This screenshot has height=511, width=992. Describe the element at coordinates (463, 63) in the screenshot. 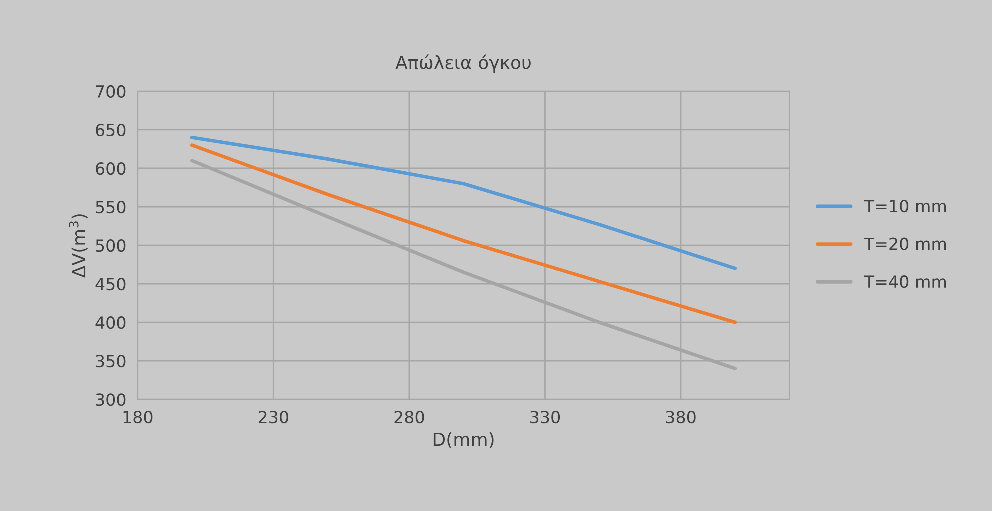

I see `chart-title: Απώλεια όγκου` at that location.